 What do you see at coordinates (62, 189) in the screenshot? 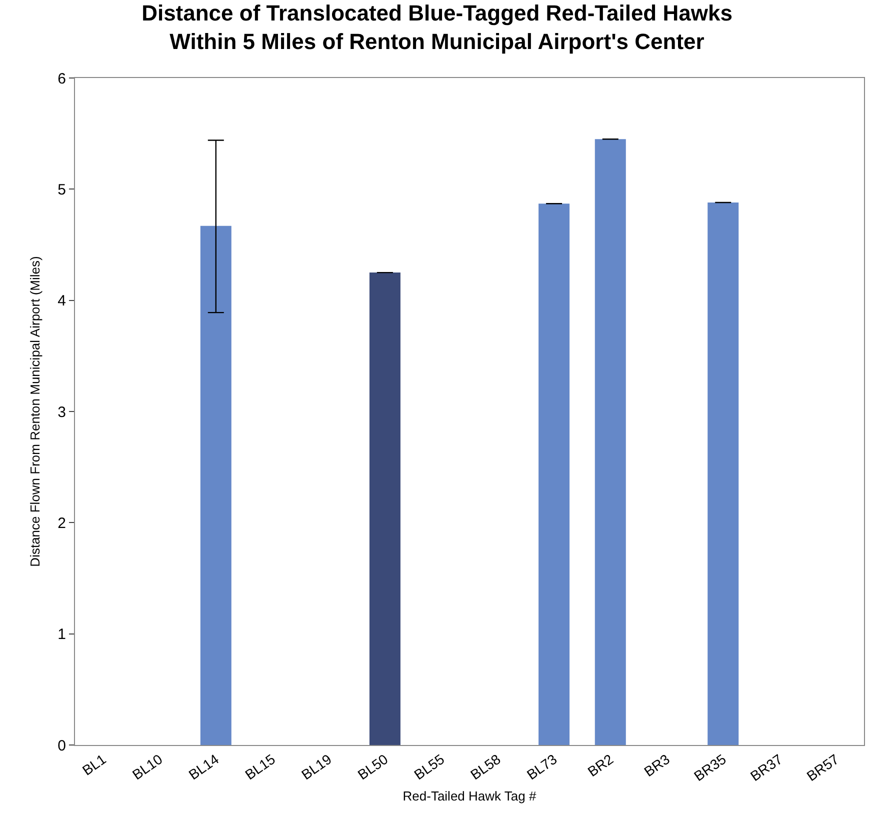
I see `y-tick-label: 5` at bounding box center [62, 189].